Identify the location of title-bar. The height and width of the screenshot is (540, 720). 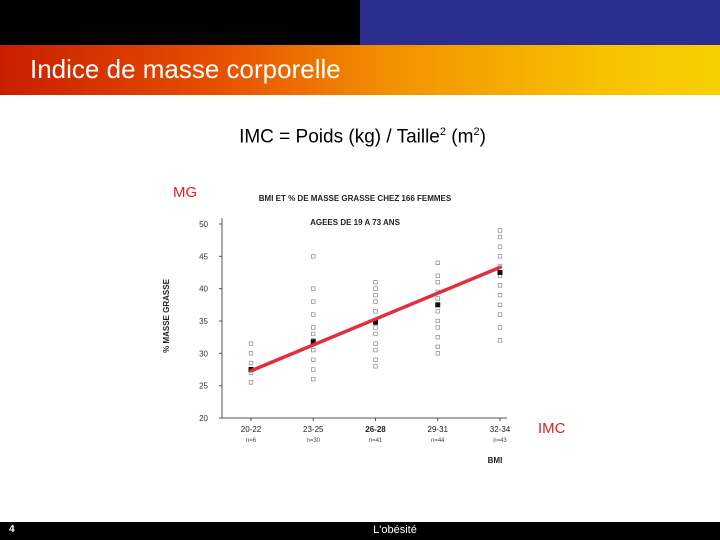
(360, 70).